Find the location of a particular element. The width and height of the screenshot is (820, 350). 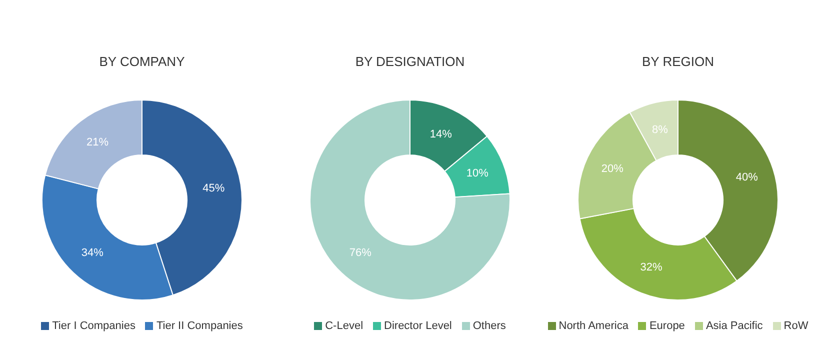

legend-label: Director Level is located at coordinates (418, 326).